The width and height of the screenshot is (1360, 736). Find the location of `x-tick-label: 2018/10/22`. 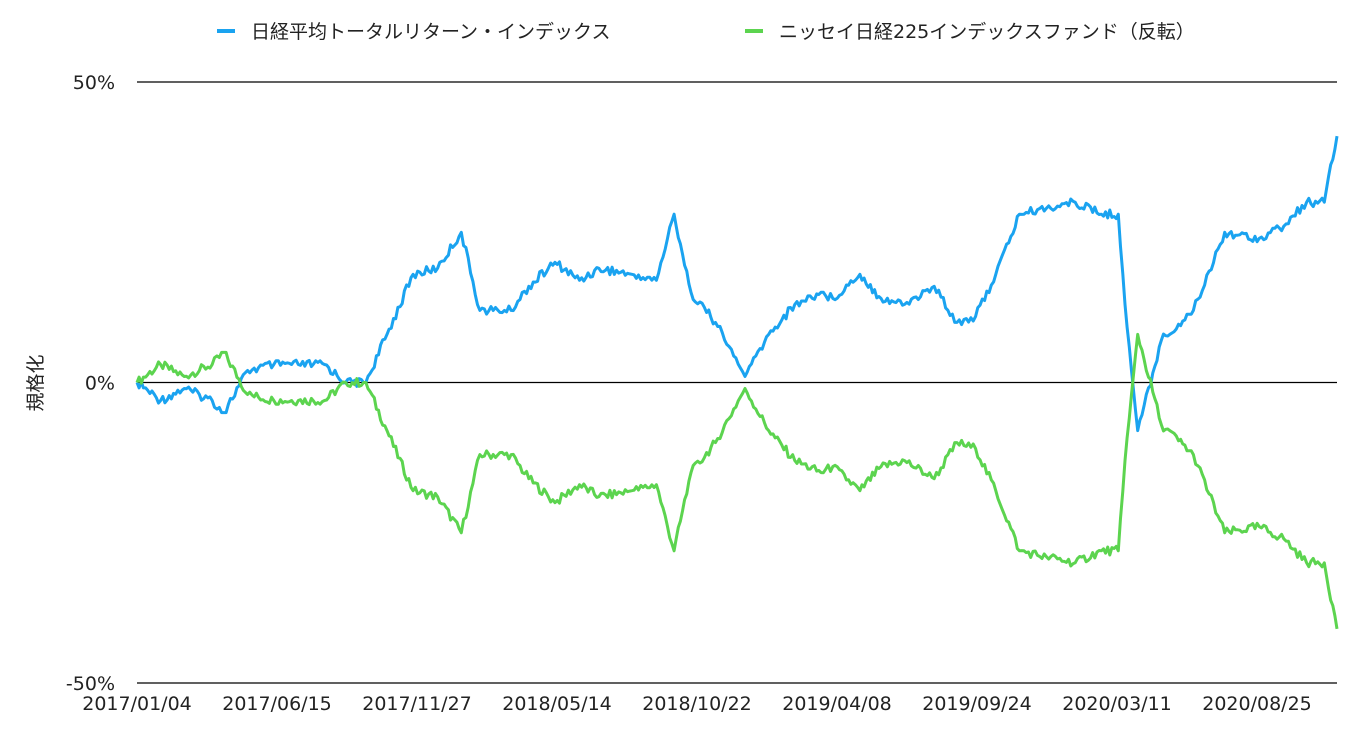

x-tick-label: 2018/10/22 is located at coordinates (697, 704).